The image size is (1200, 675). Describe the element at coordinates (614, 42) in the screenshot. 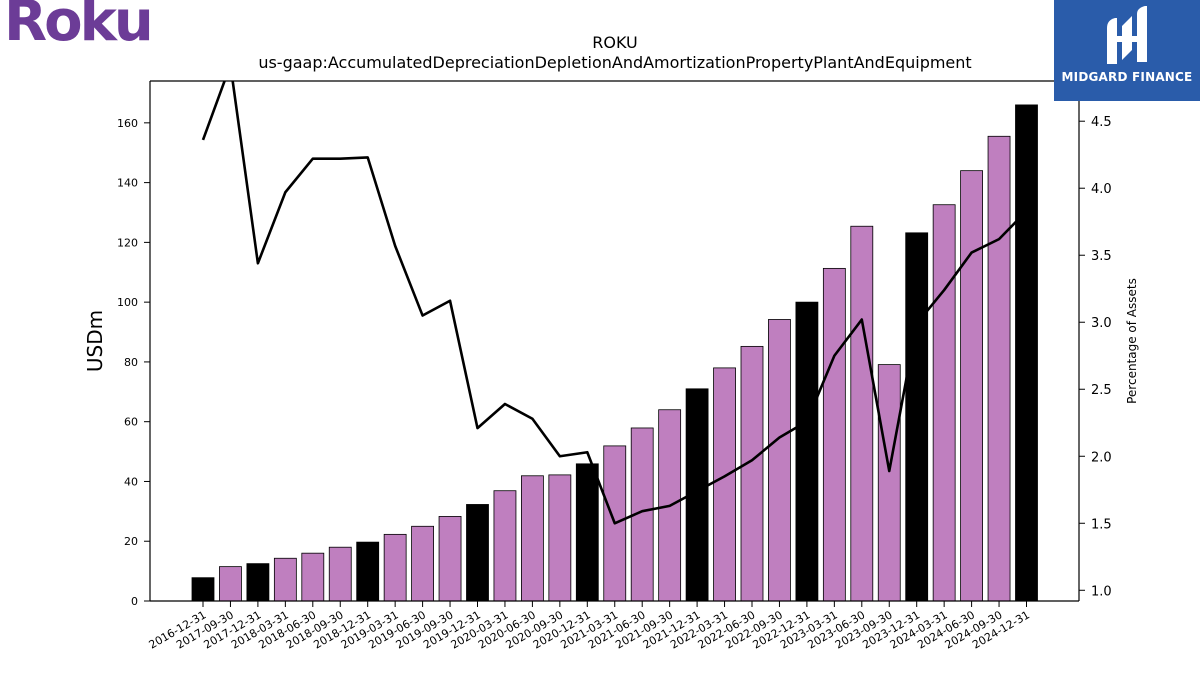

I see `chart-title: ROKU` at that location.